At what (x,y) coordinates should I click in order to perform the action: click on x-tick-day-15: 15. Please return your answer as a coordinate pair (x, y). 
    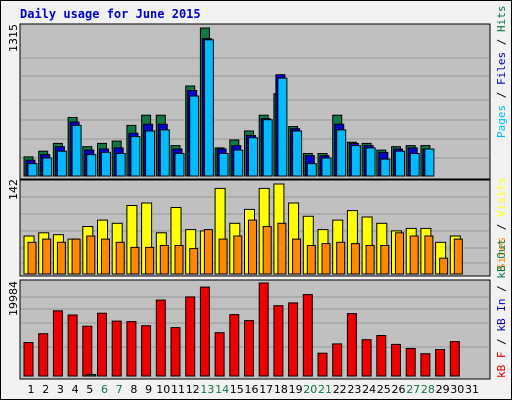
    Looking at the image, I should click on (237, 389).